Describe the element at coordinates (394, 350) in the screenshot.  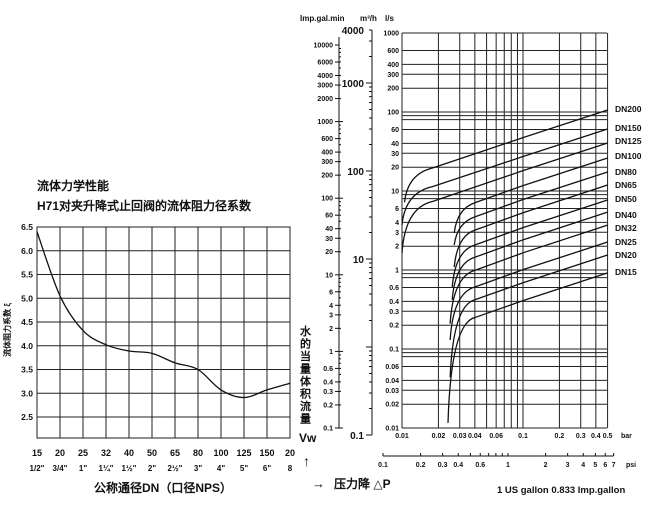
I see `ls-tick-label: 0.1` at that location.